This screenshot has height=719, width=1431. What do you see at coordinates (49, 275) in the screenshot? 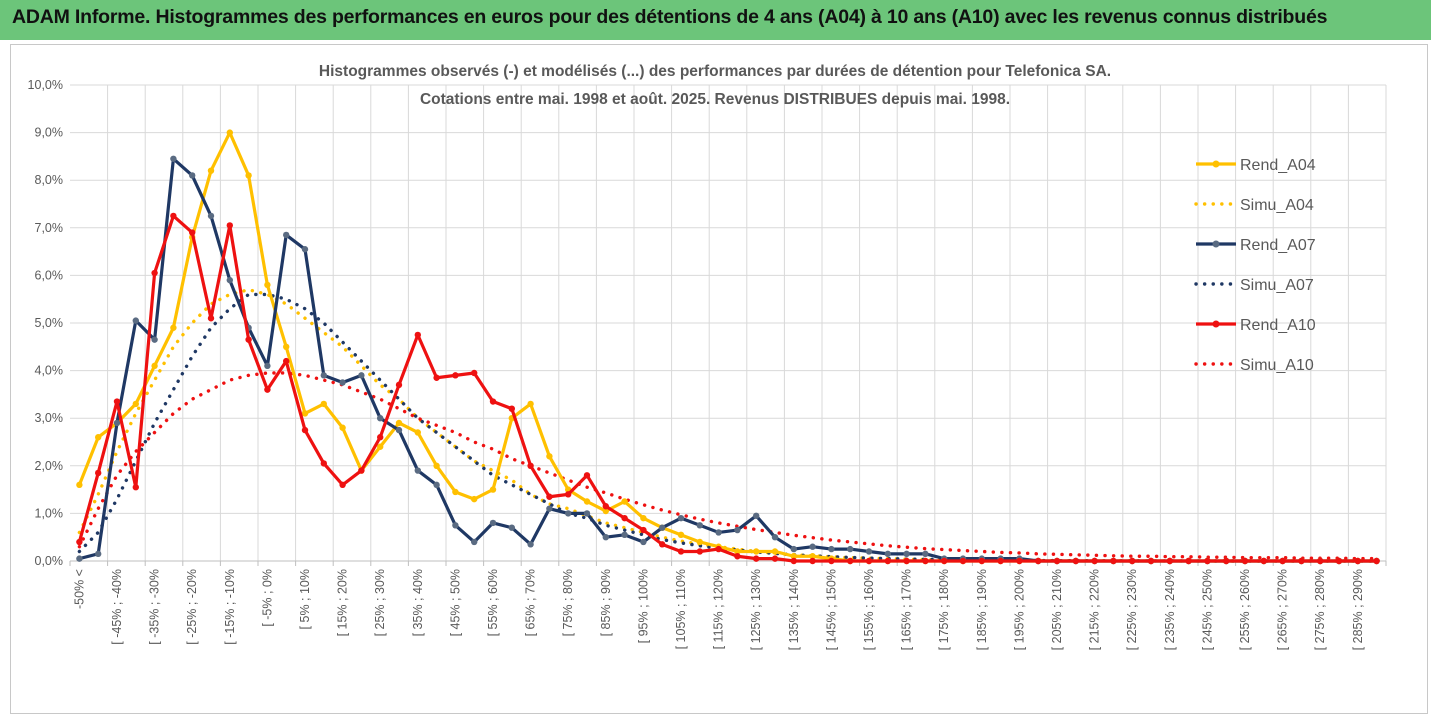
I see `y-tick-label: 6,0%` at bounding box center [49, 275].